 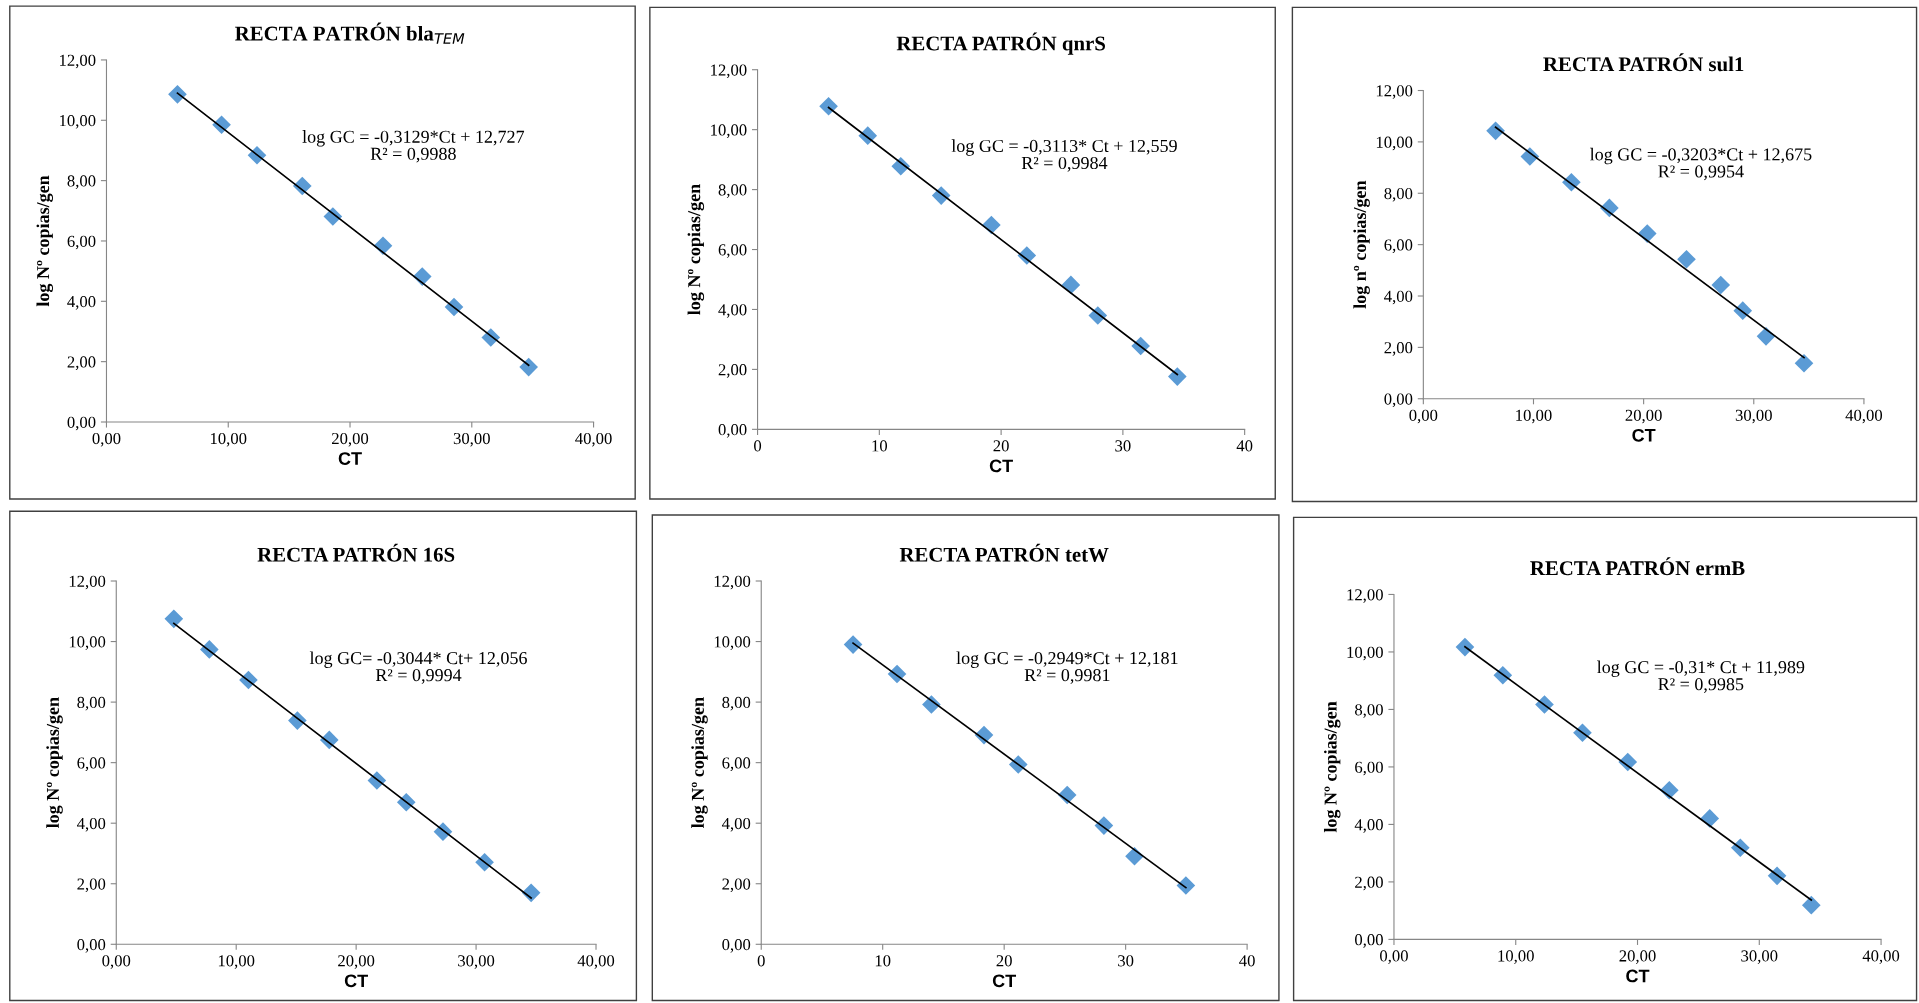 I want to click on y-axis-title: log nº copias/gen, so click(x=1361, y=244).